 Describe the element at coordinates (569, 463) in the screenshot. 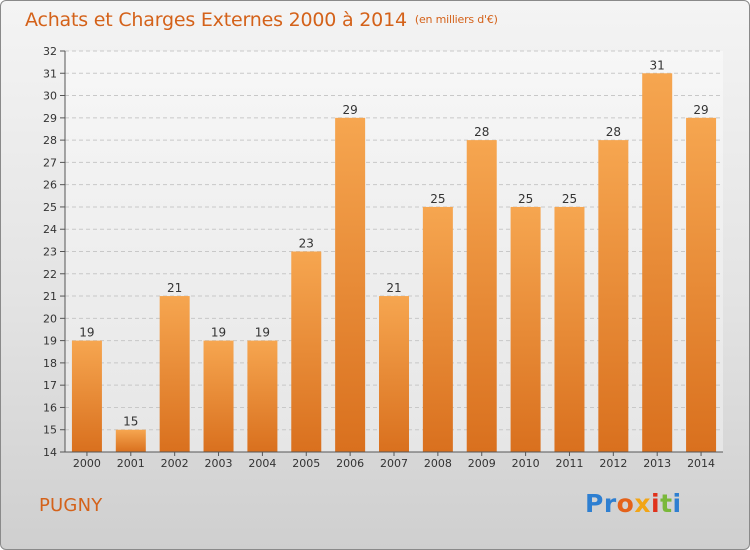

I see `x-tick-label: 2011` at that location.